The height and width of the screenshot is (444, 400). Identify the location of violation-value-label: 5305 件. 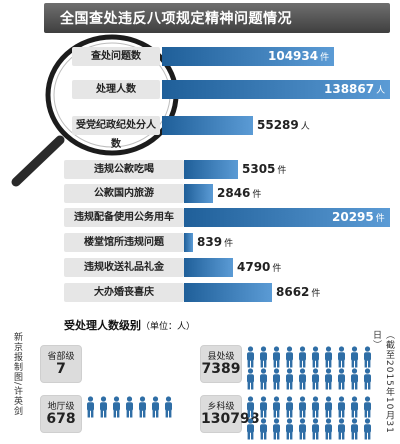
(264, 169).